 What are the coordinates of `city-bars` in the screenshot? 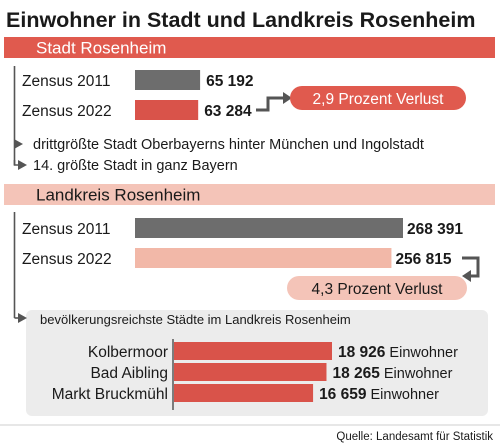 It's located at (253, 372).